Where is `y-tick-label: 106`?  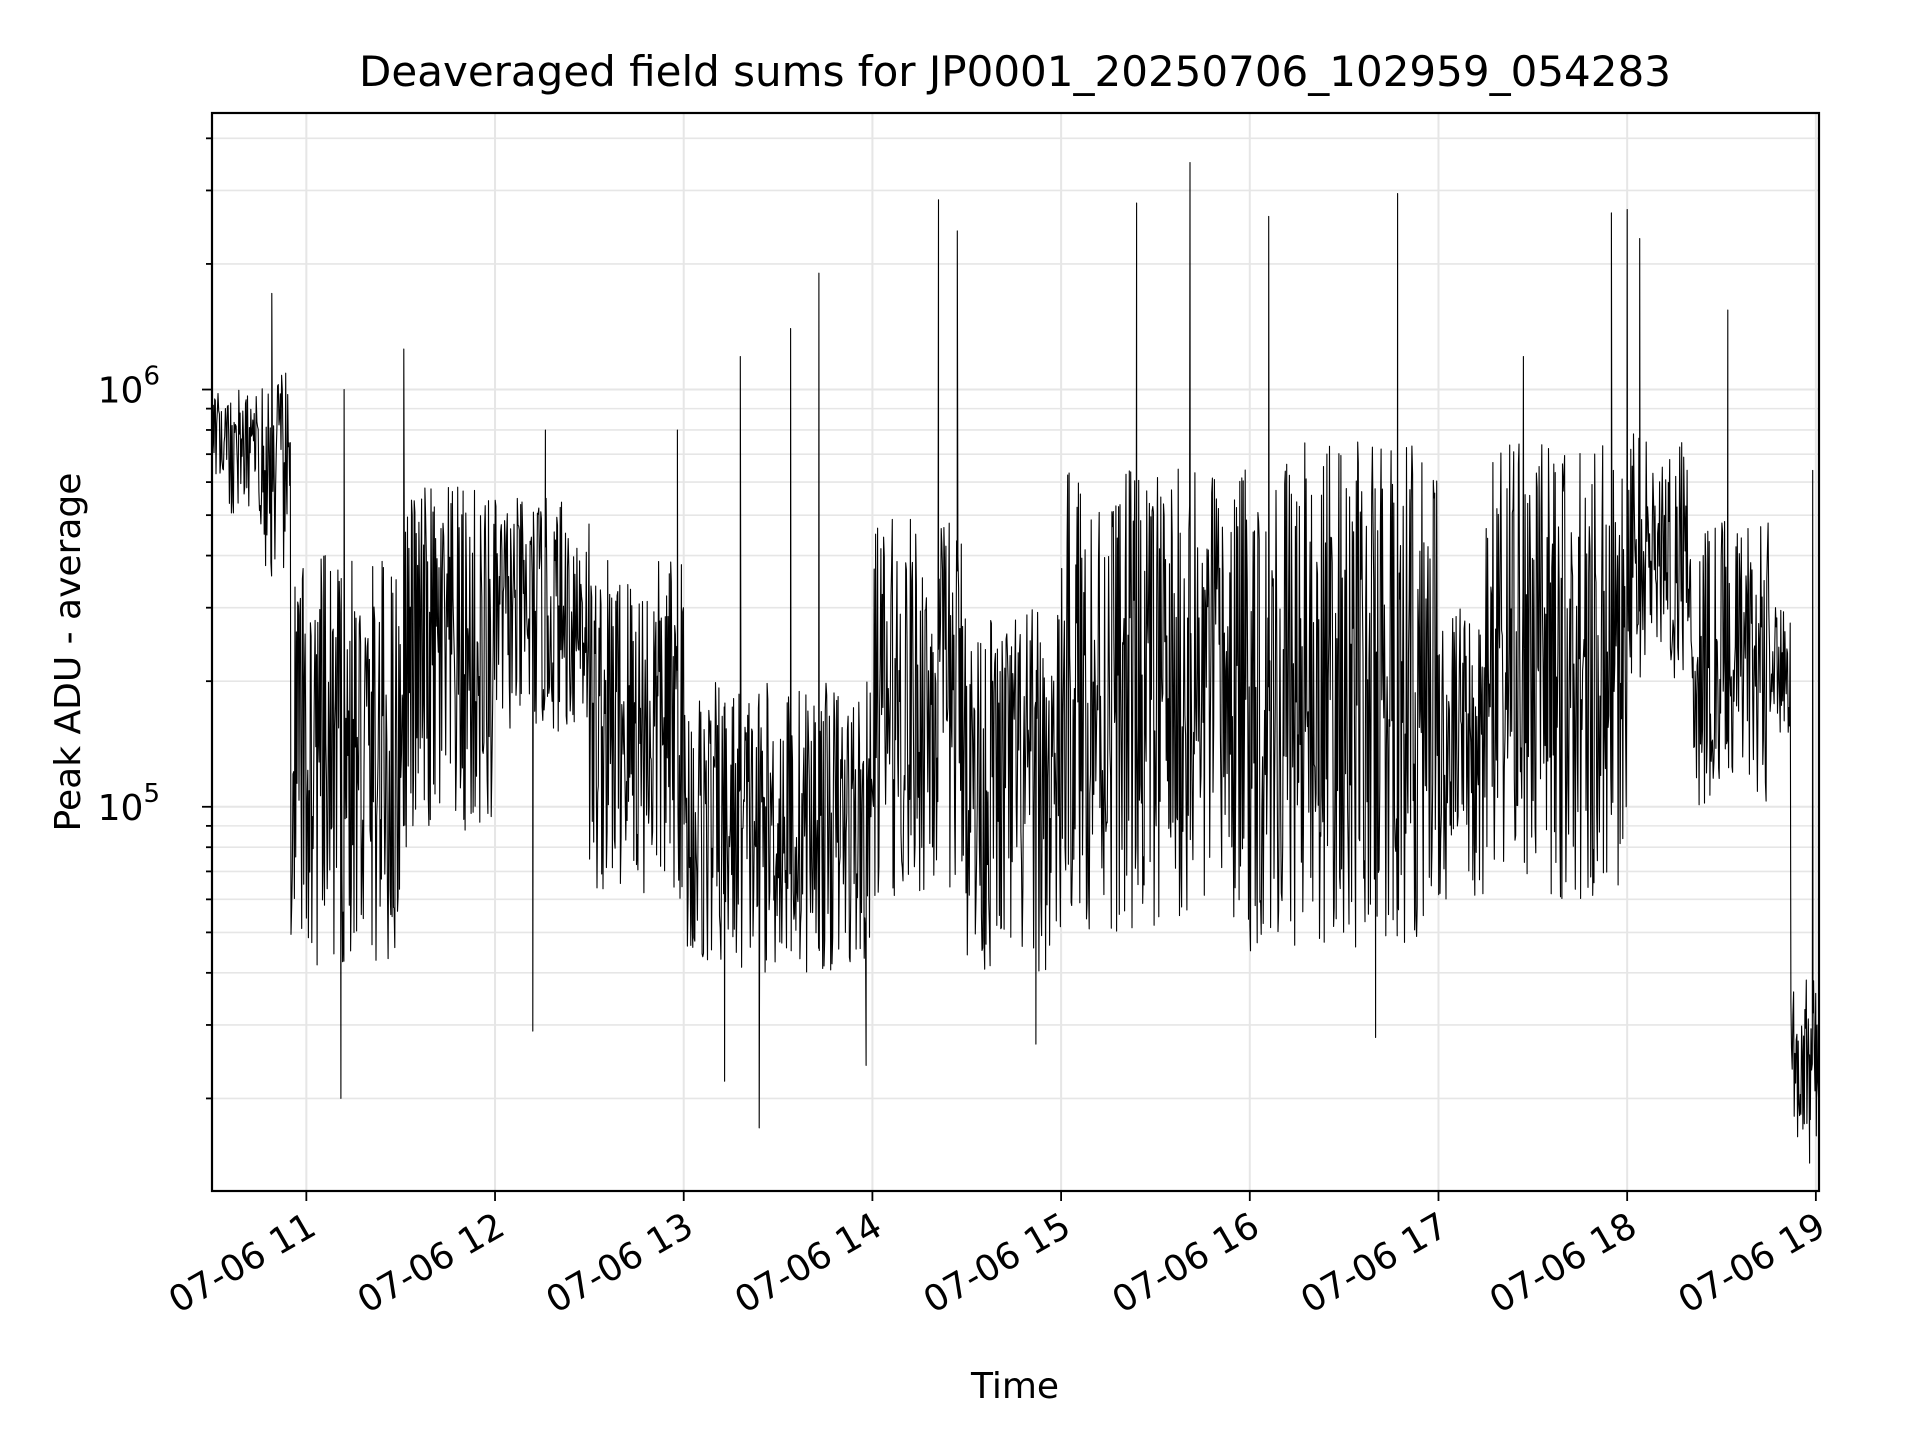 y-tick-label: 106 is located at coordinates (129, 387).